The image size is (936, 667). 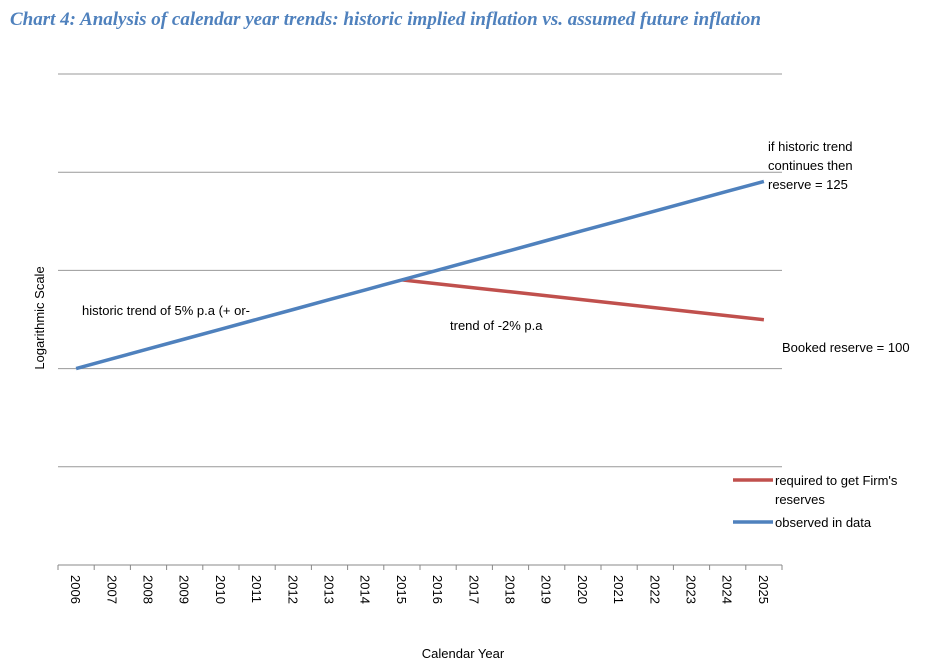 I want to click on x-tick-label: 2025, so click(x=763, y=589).